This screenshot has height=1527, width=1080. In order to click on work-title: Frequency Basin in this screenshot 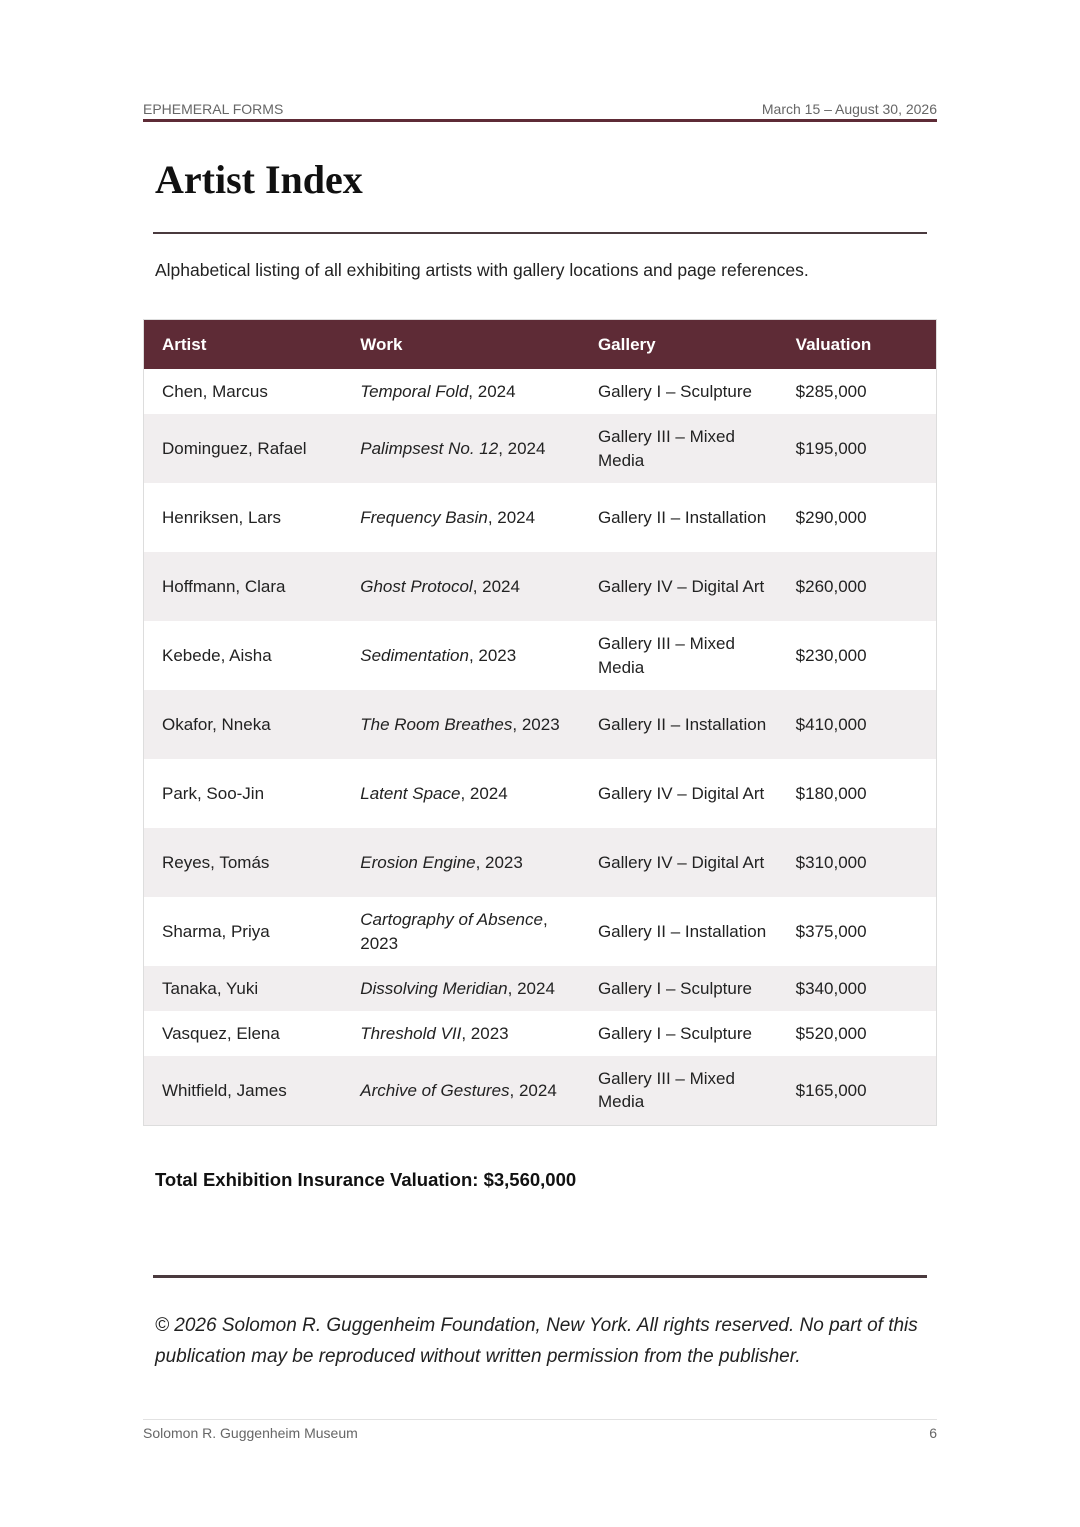, I will do `click(424, 517)`.